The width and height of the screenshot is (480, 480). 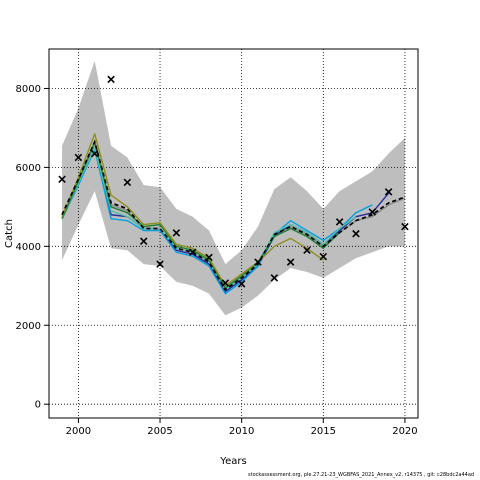 What do you see at coordinates (232, 461) in the screenshot?
I see `x-axis-label: Years` at bounding box center [232, 461].